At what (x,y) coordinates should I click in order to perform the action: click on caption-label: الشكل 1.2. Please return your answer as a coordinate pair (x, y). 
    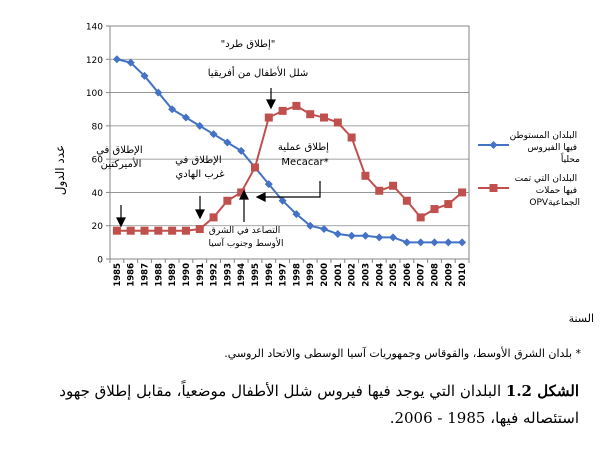
    Looking at the image, I should click on (542, 391).